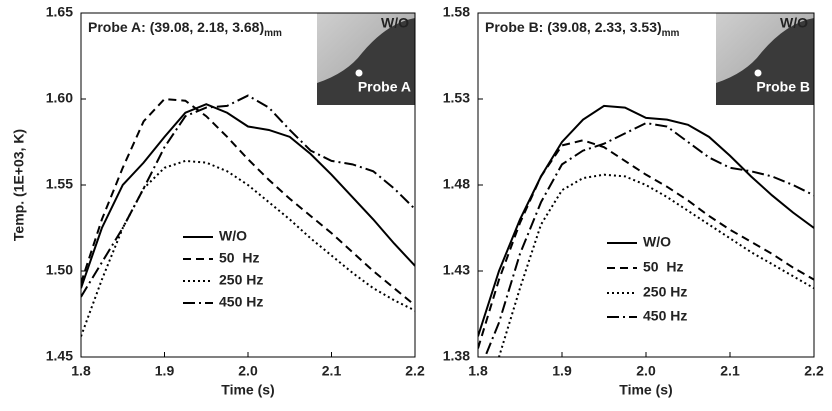 This screenshot has height=411, width=832. What do you see at coordinates (19, 185) in the screenshot?
I see `y-axis-label: Temp. (1E+03, K)` at bounding box center [19, 185].